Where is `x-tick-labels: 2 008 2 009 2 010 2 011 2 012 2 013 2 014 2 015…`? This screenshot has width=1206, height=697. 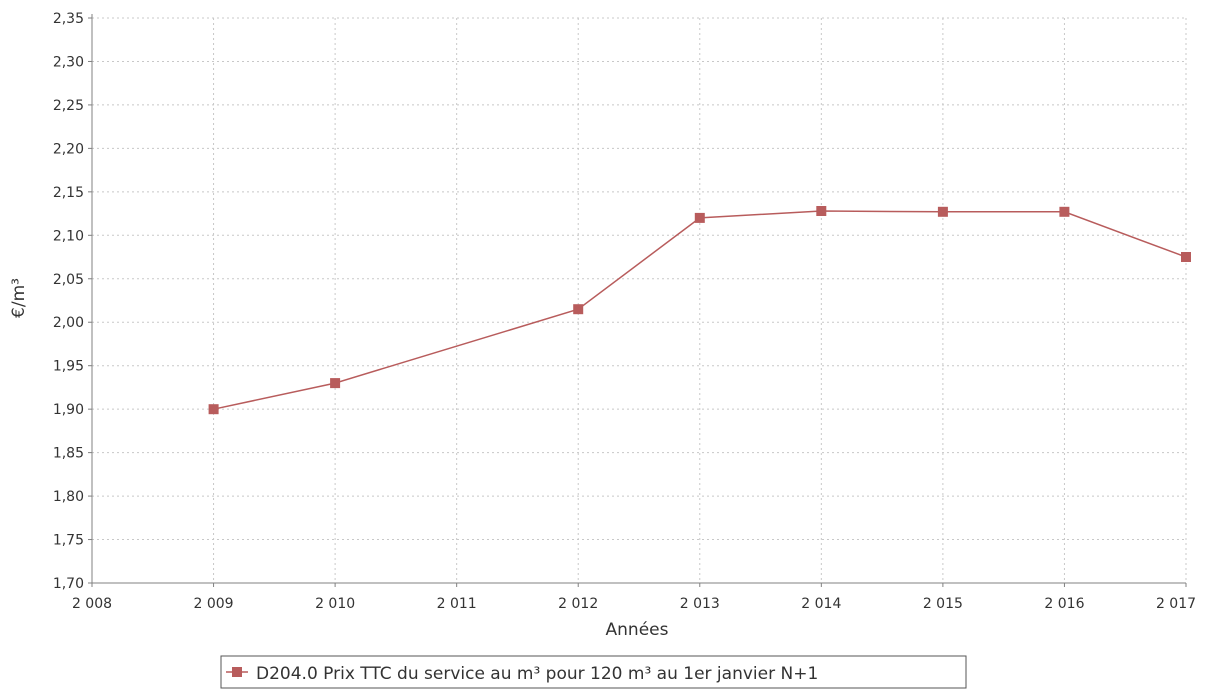 x-tick-labels: 2 008 2 009 2 010 2 011 2 012 2 013 2 014 2 015… is located at coordinates (634, 597).